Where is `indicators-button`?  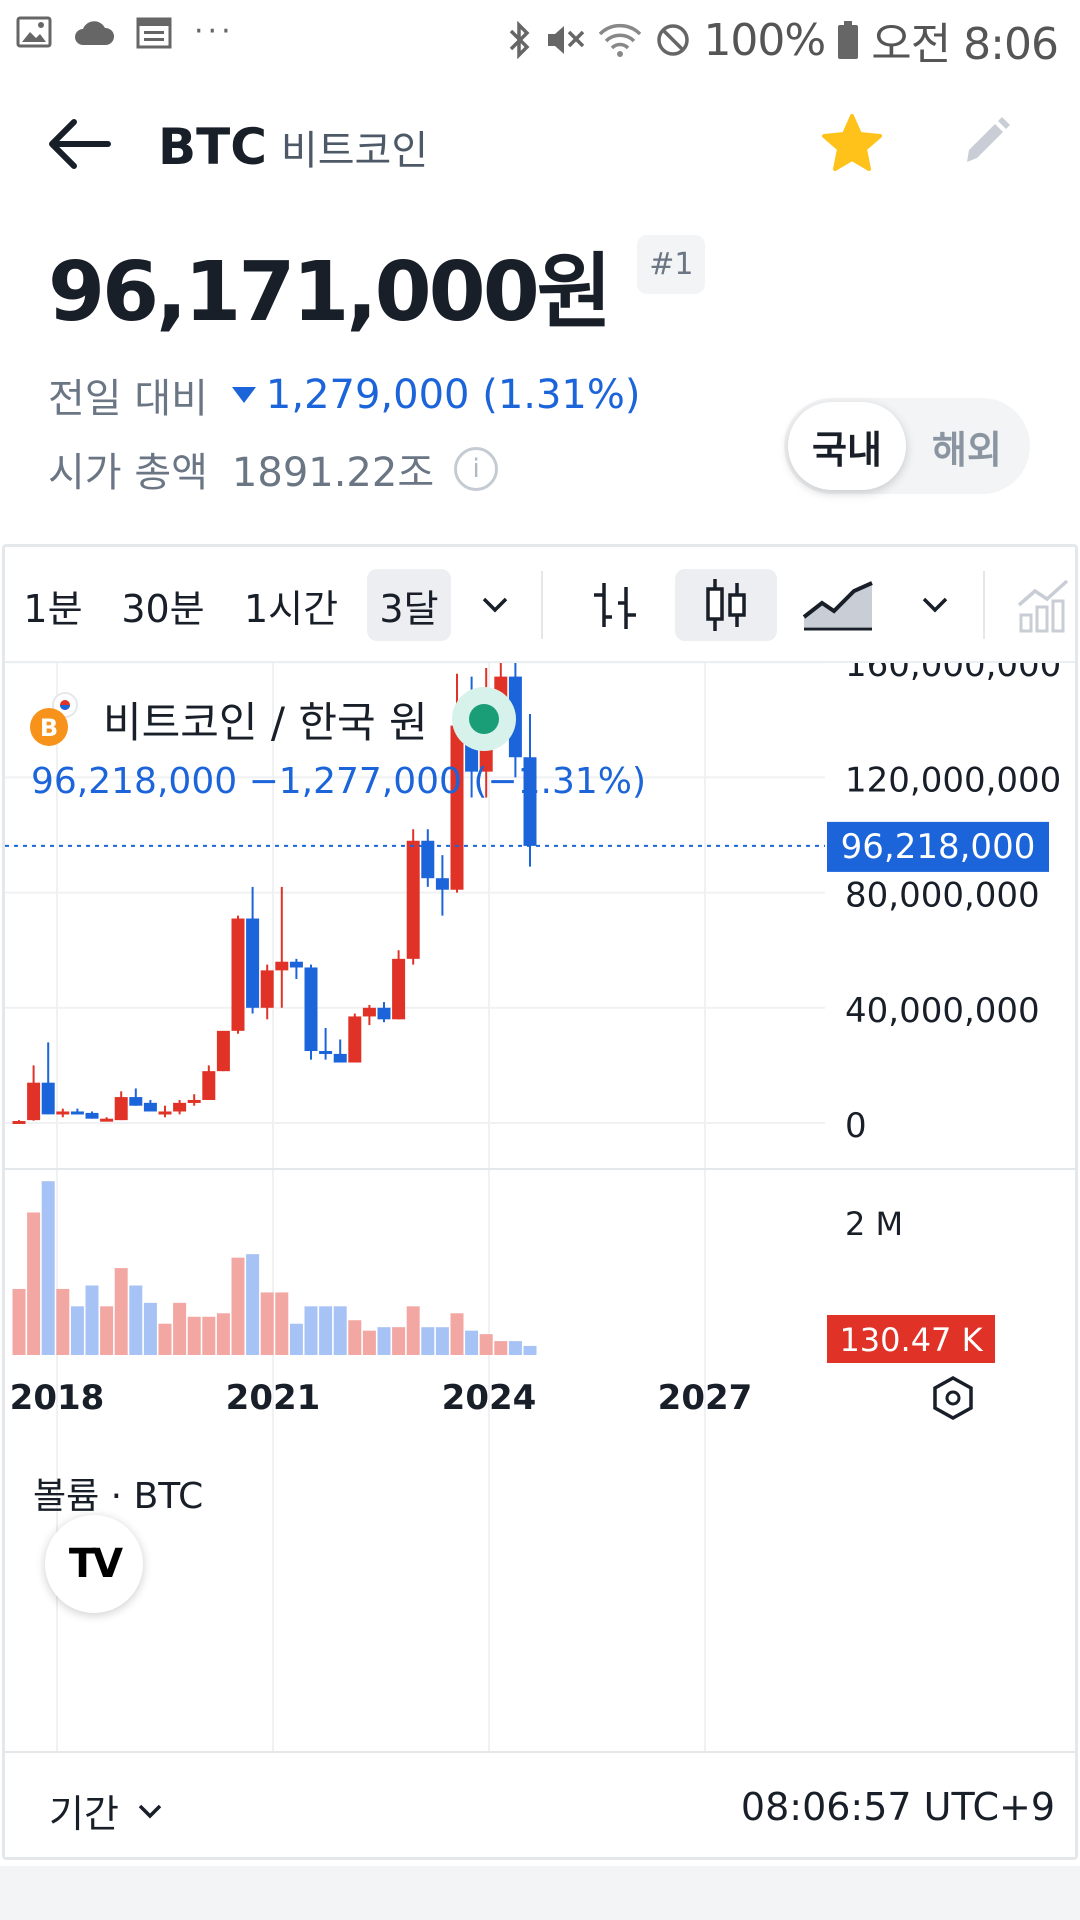 indicators-button is located at coordinates (1045, 605).